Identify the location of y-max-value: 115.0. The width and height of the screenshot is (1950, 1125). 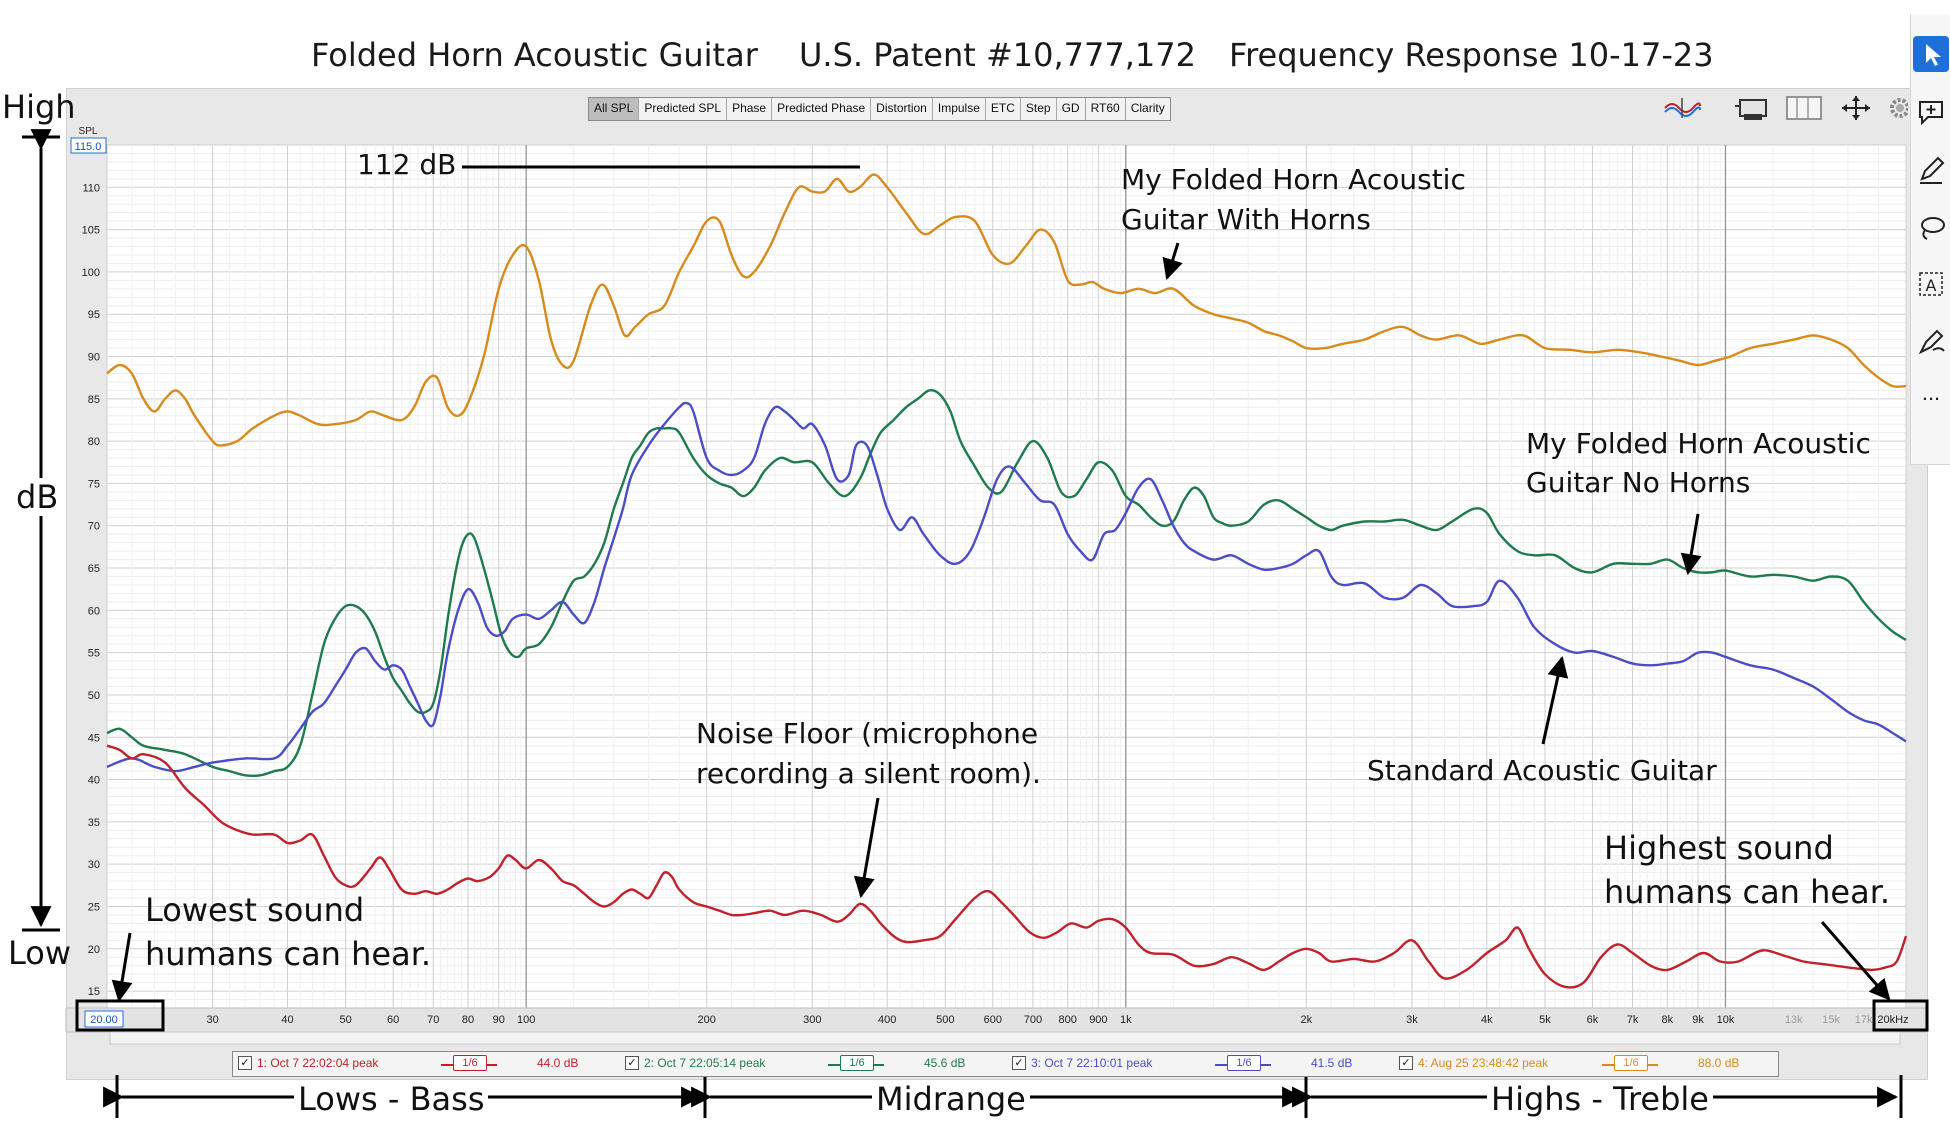
(88, 147).